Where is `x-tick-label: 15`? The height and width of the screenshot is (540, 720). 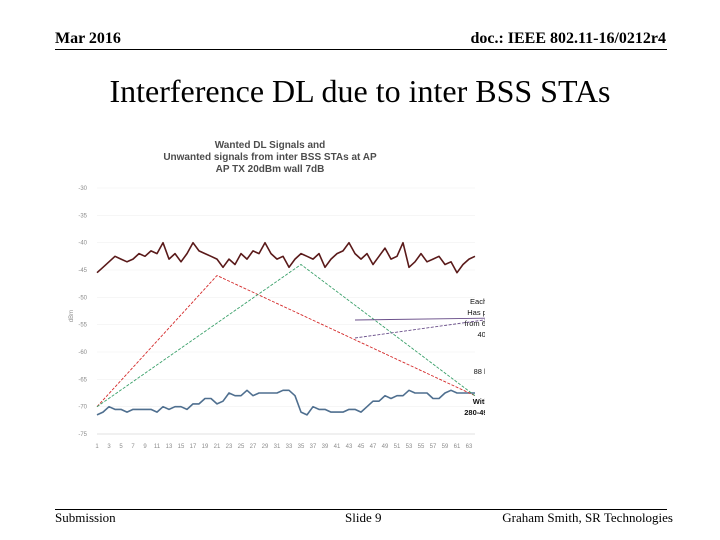
x-tick-label: 15 is located at coordinates (181, 447).